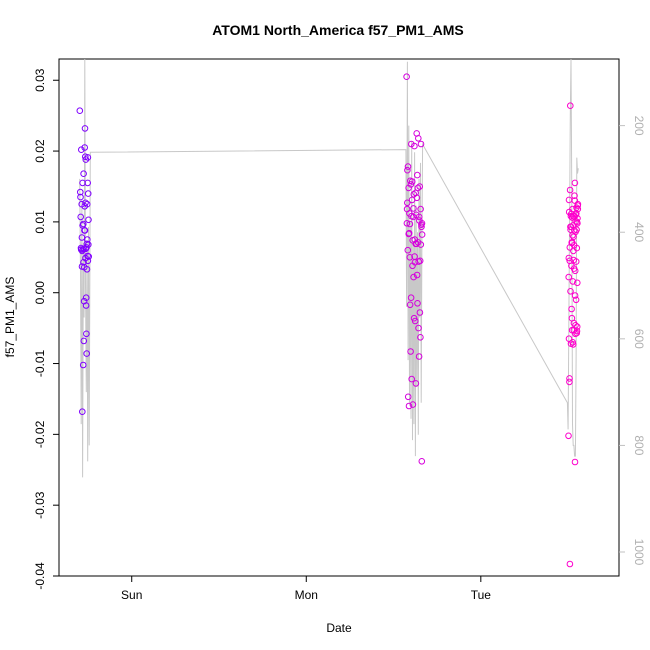 This screenshot has height=650, width=650. Describe the element at coordinates (40, 222) in the screenshot. I see `y-tick-label-2: 0.01` at that location.